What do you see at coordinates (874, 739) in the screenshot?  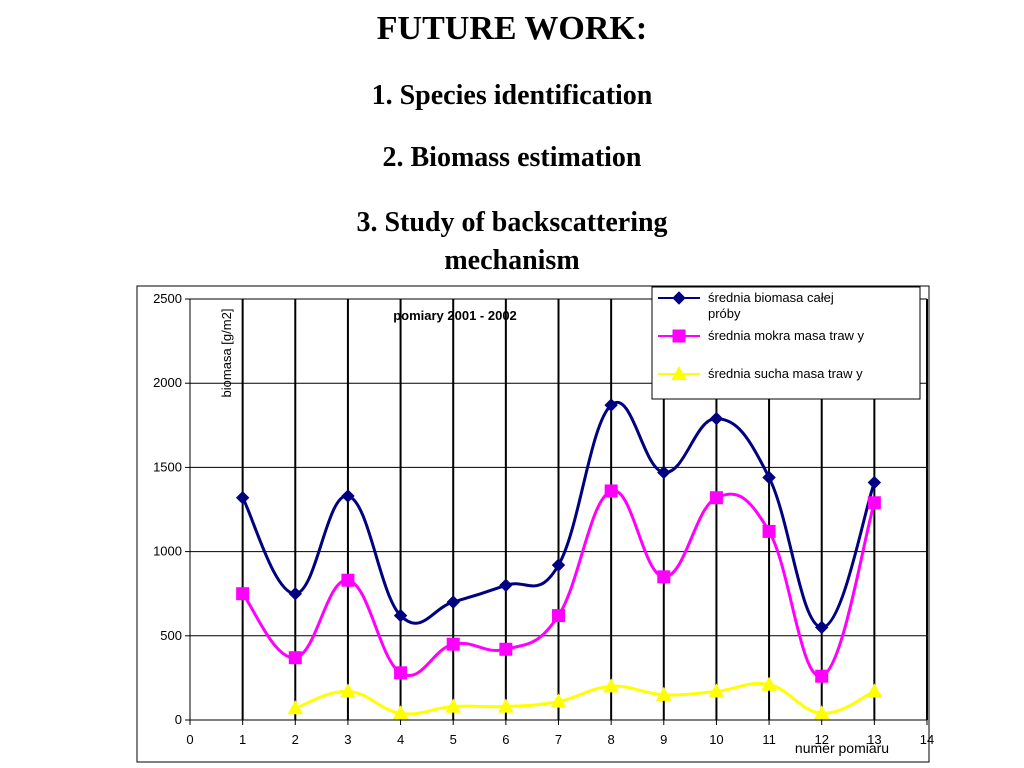 I see `x-tick-label: 13` at bounding box center [874, 739].